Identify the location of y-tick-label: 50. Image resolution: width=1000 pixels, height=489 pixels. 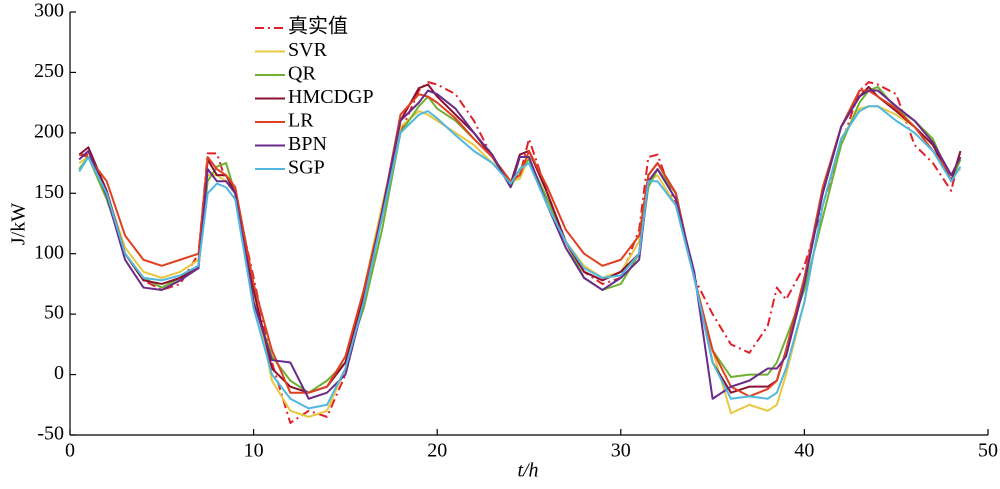
(54, 313).